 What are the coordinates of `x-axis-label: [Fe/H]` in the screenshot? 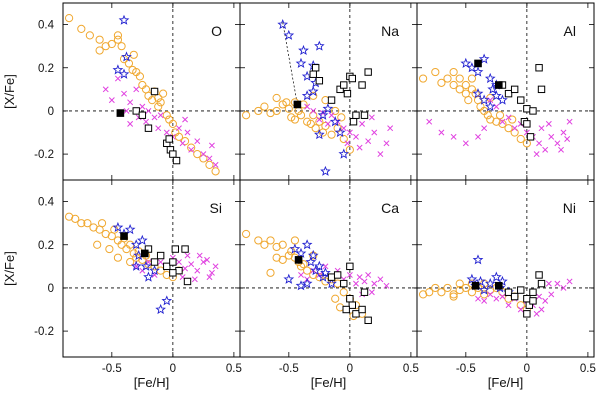 It's located at (328, 382).